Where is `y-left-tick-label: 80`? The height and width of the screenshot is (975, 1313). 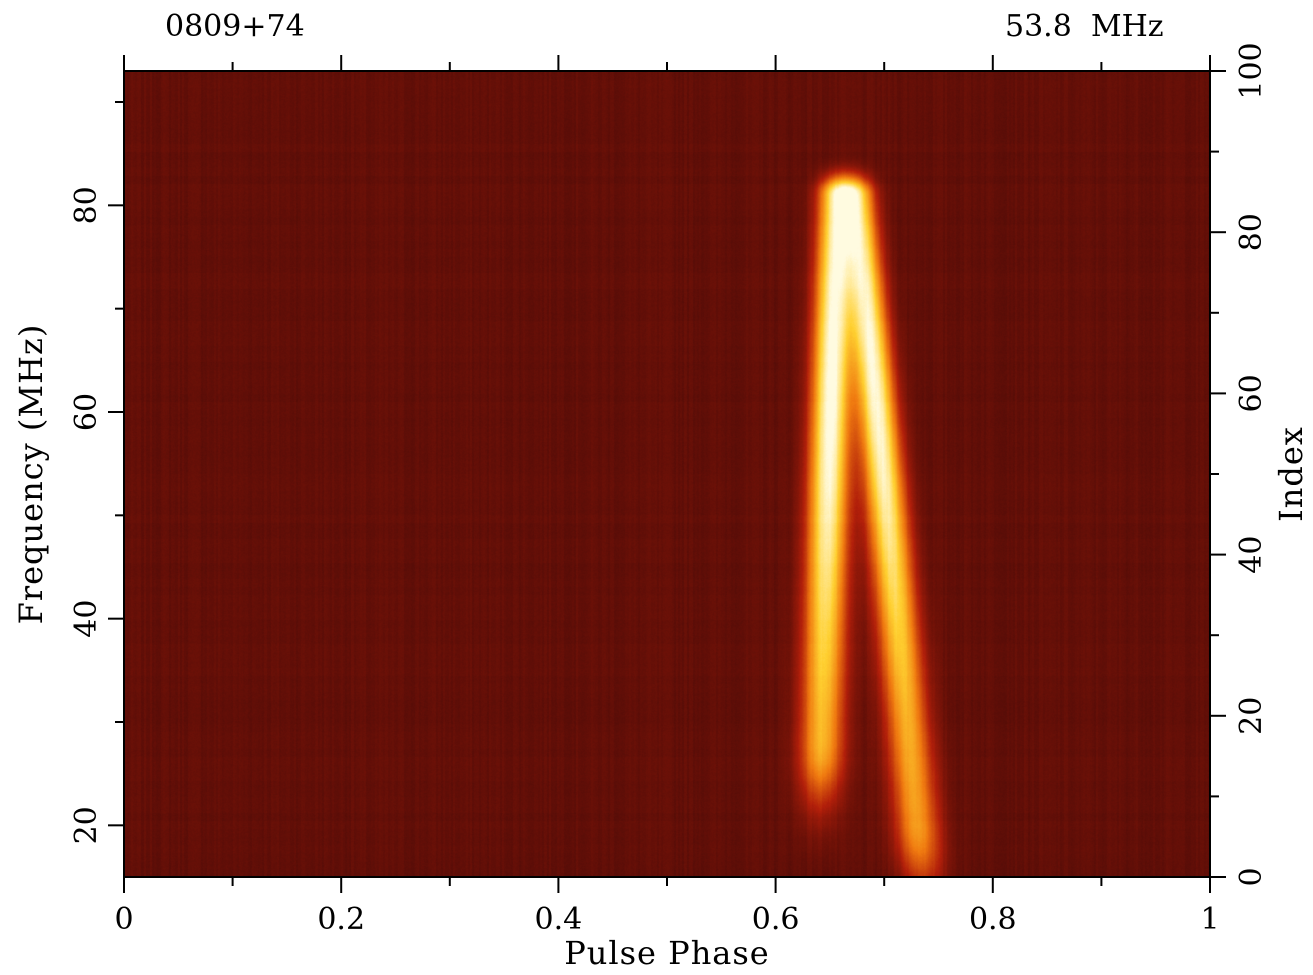
y-left-tick-label: 80 is located at coordinates (86, 205).